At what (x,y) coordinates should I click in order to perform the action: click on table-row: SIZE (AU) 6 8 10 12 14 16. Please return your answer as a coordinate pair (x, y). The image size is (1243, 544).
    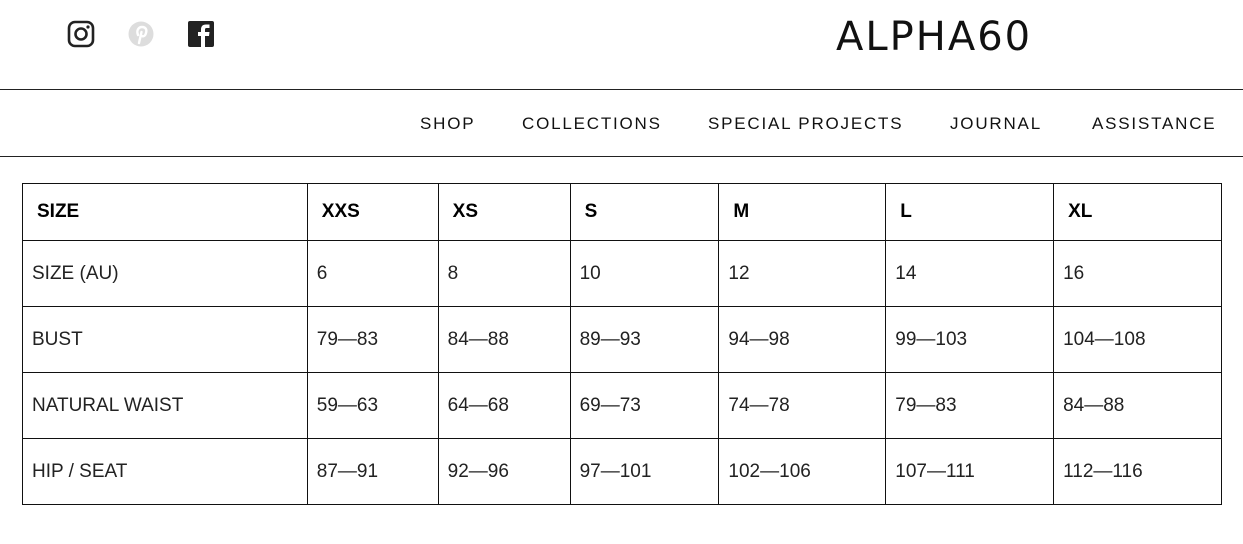
    Looking at the image, I should click on (622, 273).